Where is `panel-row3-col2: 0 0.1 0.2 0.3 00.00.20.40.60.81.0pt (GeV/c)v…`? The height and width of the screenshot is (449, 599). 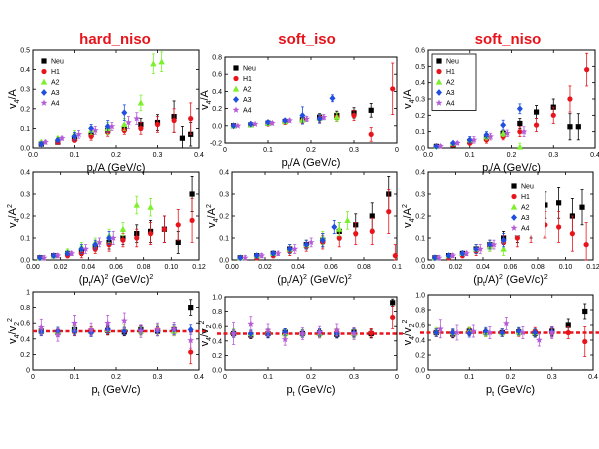 panel-row3-col2: 0 0.1 0.2 0.3 00.00.20.40.60.81.0pt (GeV/c)v… is located at coordinates (302, 346).